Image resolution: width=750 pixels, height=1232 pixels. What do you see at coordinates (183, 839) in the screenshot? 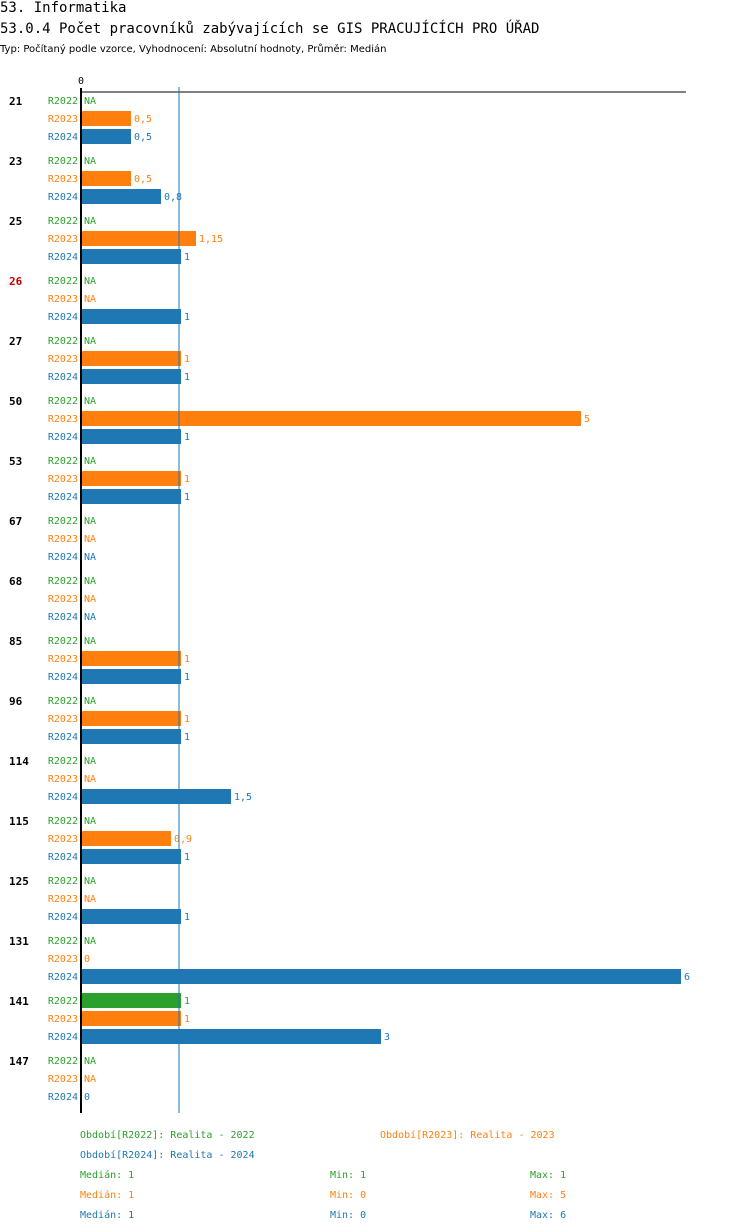
I see `value-label: 0,9` at bounding box center [183, 839].